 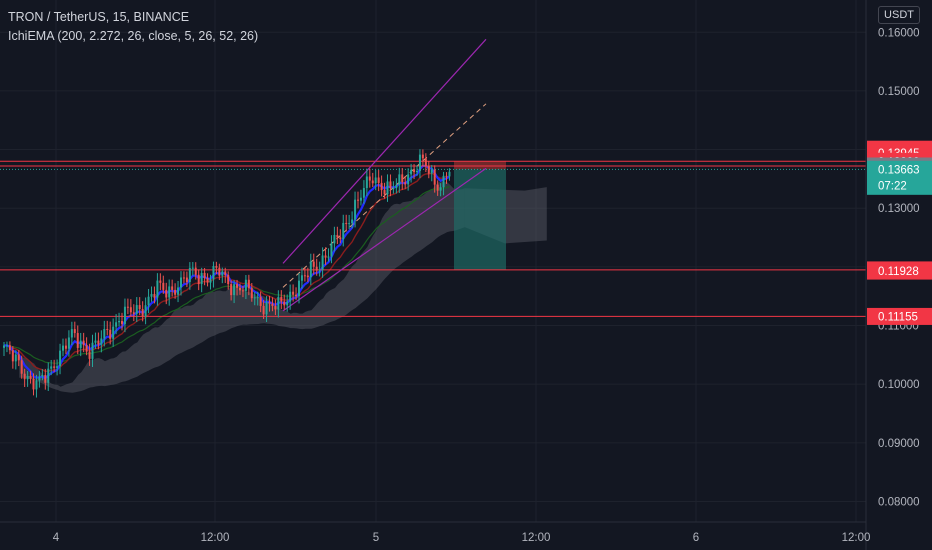 I want to click on time-tick-label: 6, so click(x=696, y=538).